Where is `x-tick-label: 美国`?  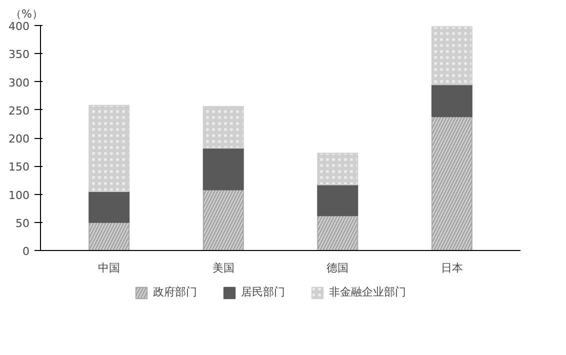
x-tick-label: 美国 is located at coordinates (223, 268).